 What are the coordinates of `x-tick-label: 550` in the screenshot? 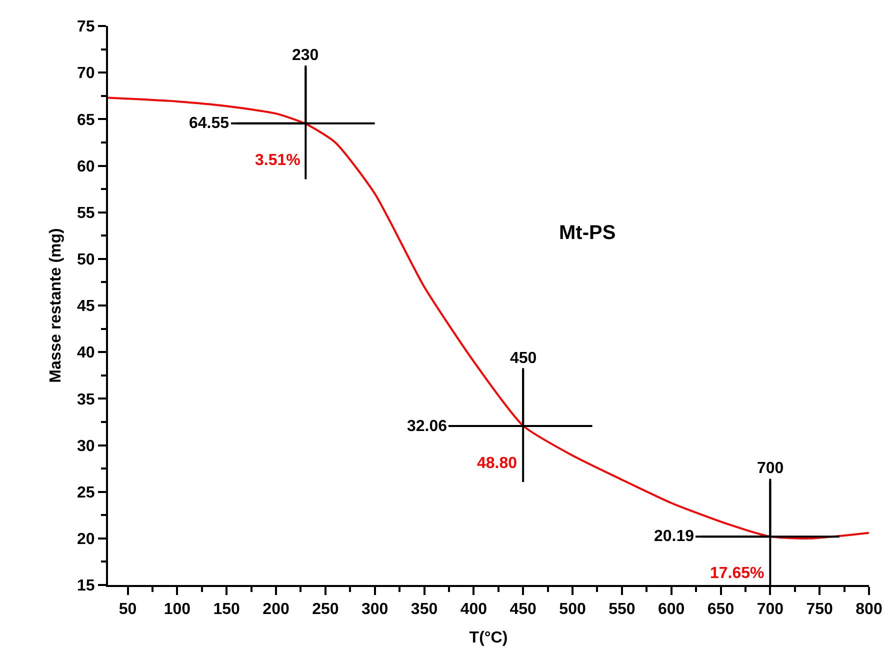 It's located at (622, 609).